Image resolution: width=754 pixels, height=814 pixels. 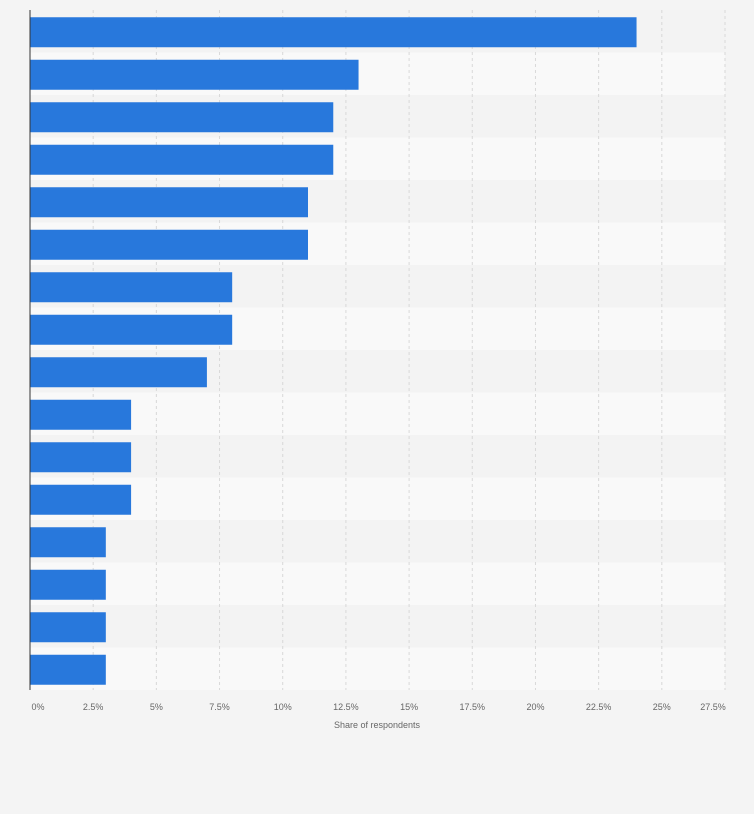 What do you see at coordinates (409, 707) in the screenshot?
I see `x-tick-label: 15%` at bounding box center [409, 707].